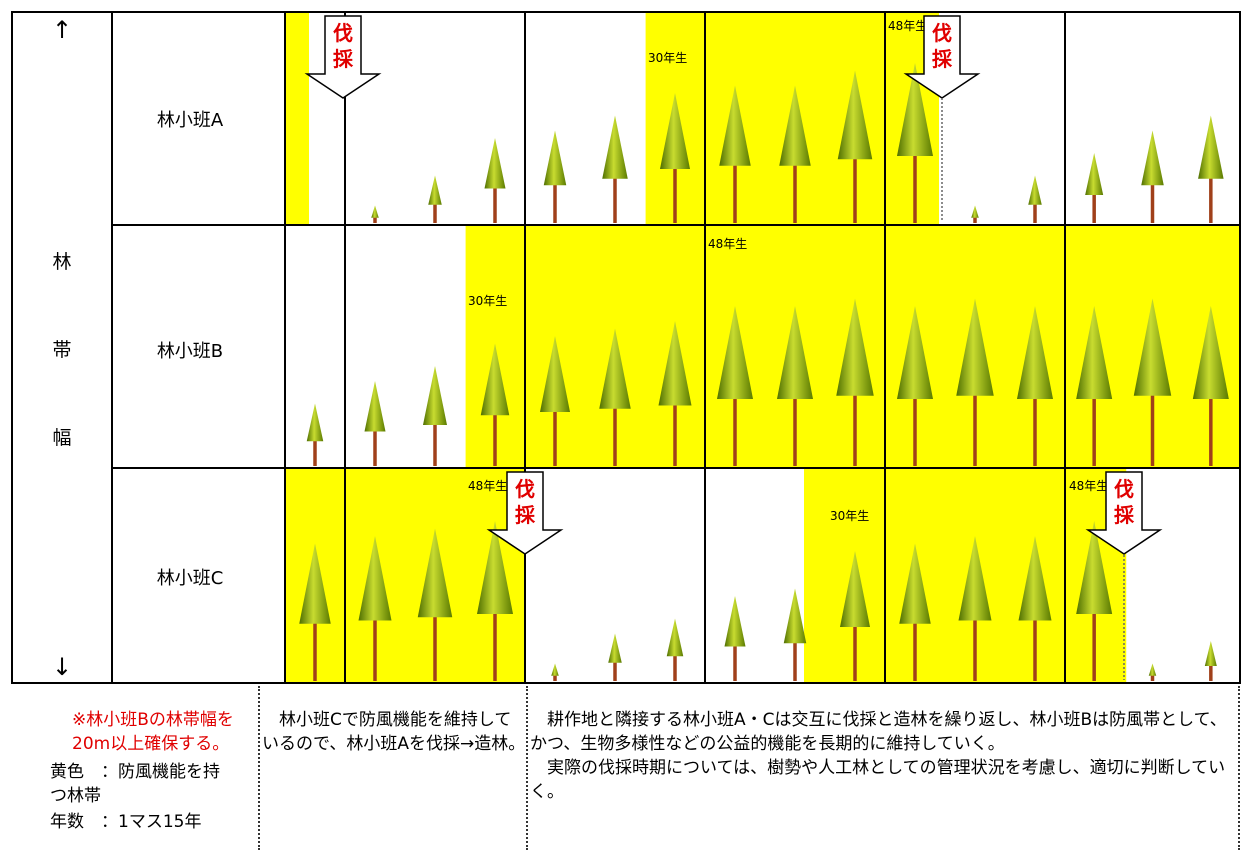  What do you see at coordinates (190, 120) in the screenshot?
I see `row-label-a: 林小班A` at bounding box center [190, 120].